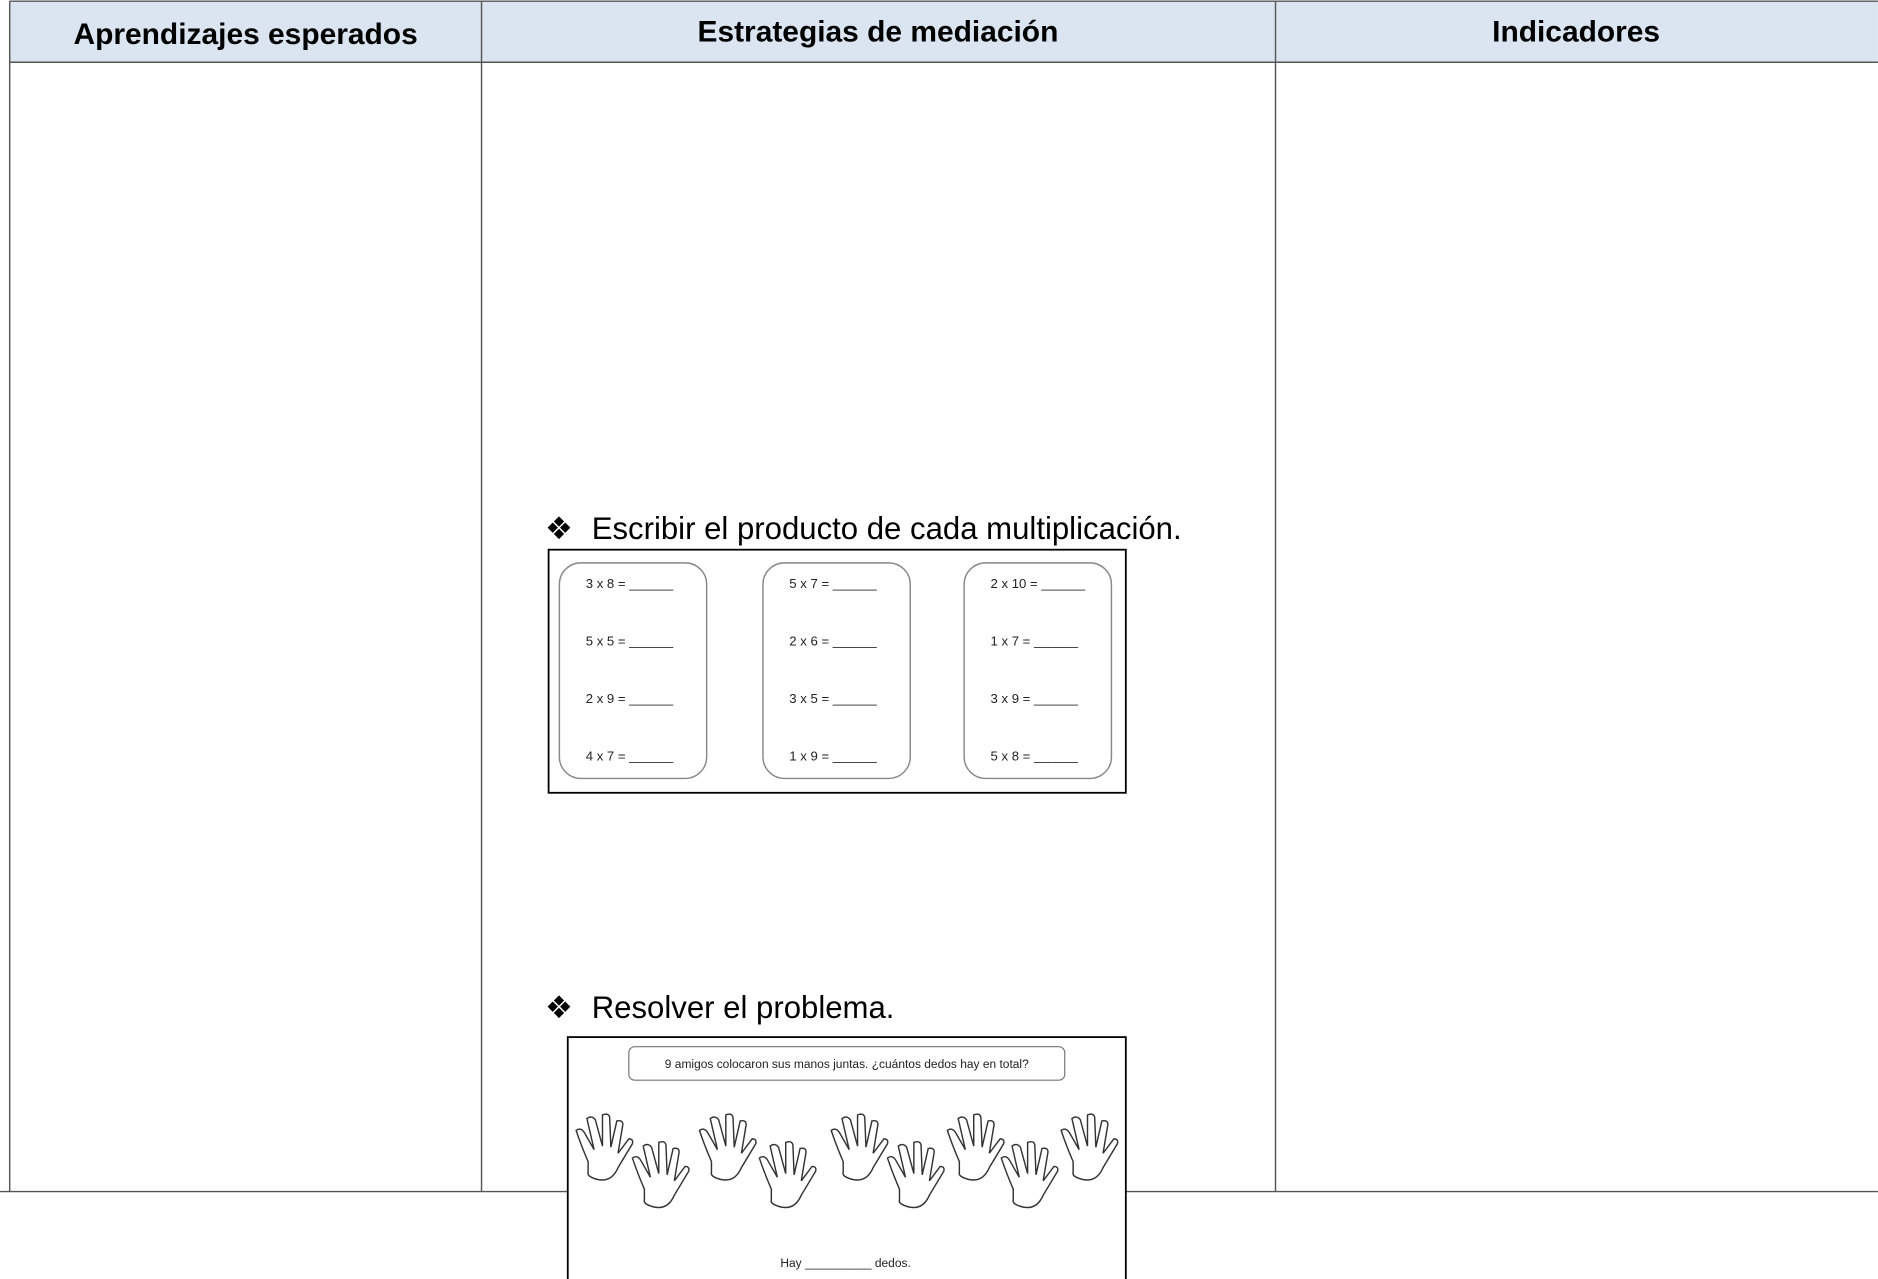  I want to click on equation: 1 x 9 = ______, so click(833, 755).